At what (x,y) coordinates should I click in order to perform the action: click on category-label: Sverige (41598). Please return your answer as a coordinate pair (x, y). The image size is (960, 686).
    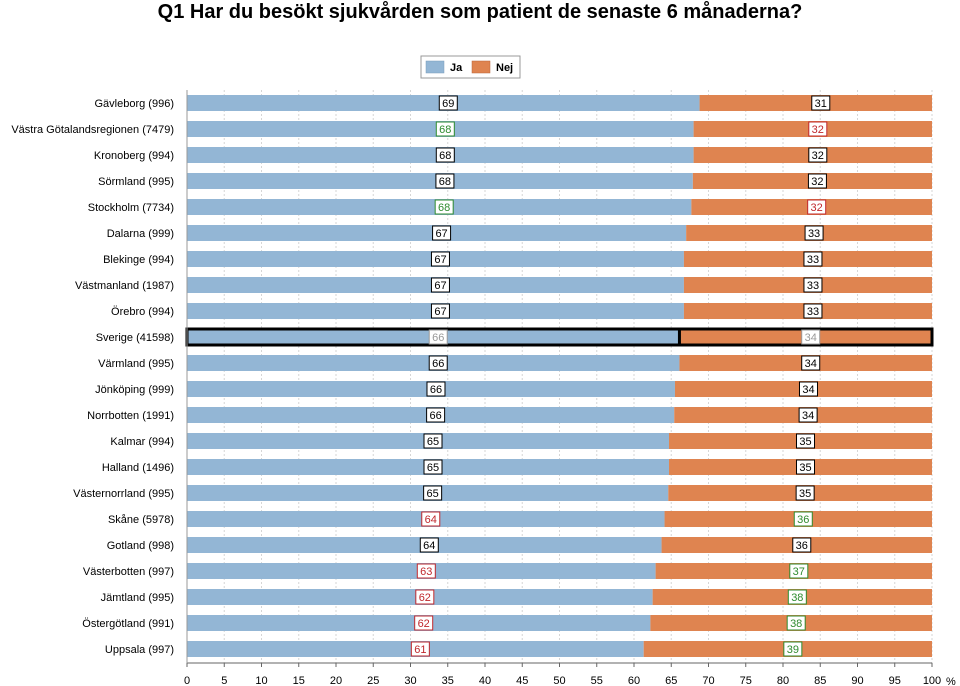
    Looking at the image, I should click on (135, 338).